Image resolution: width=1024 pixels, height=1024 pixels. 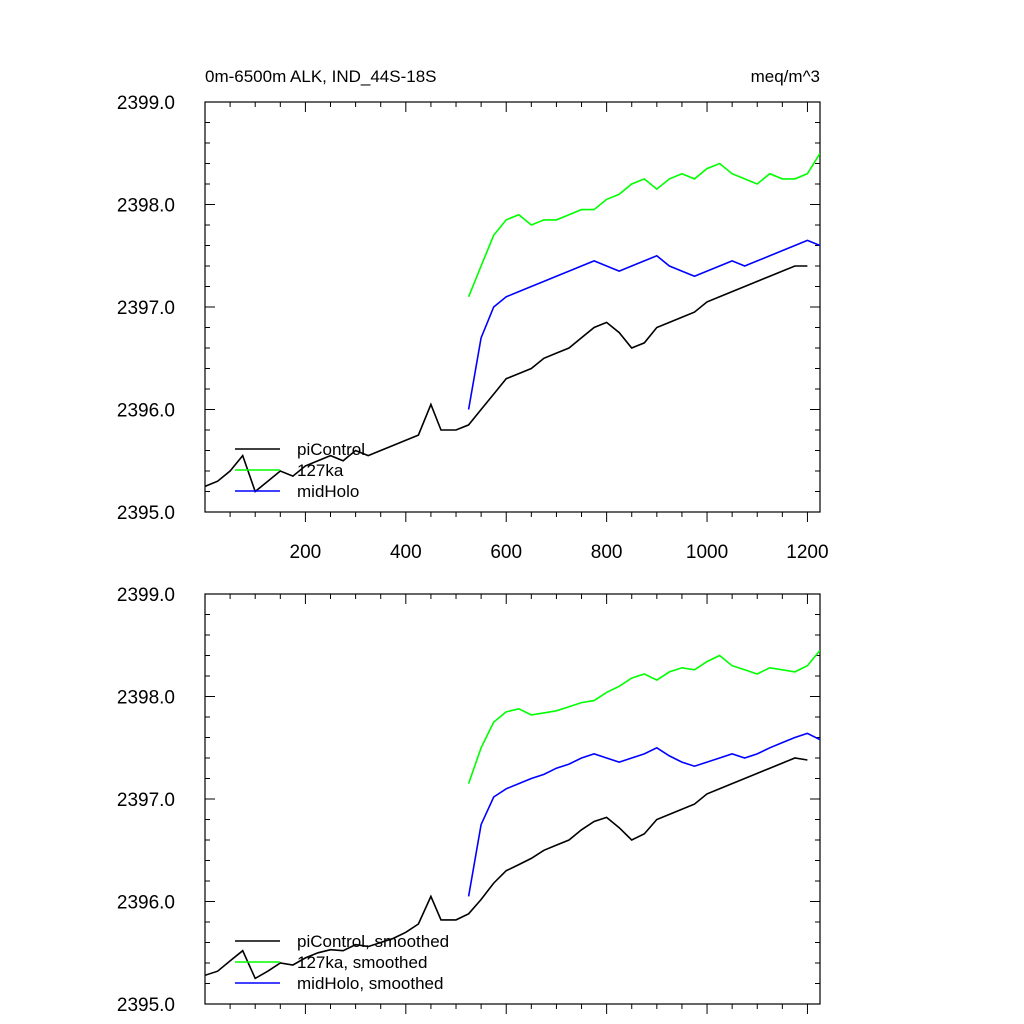 What do you see at coordinates (320, 470) in the screenshot?
I see `legend-label: 127ka` at bounding box center [320, 470].